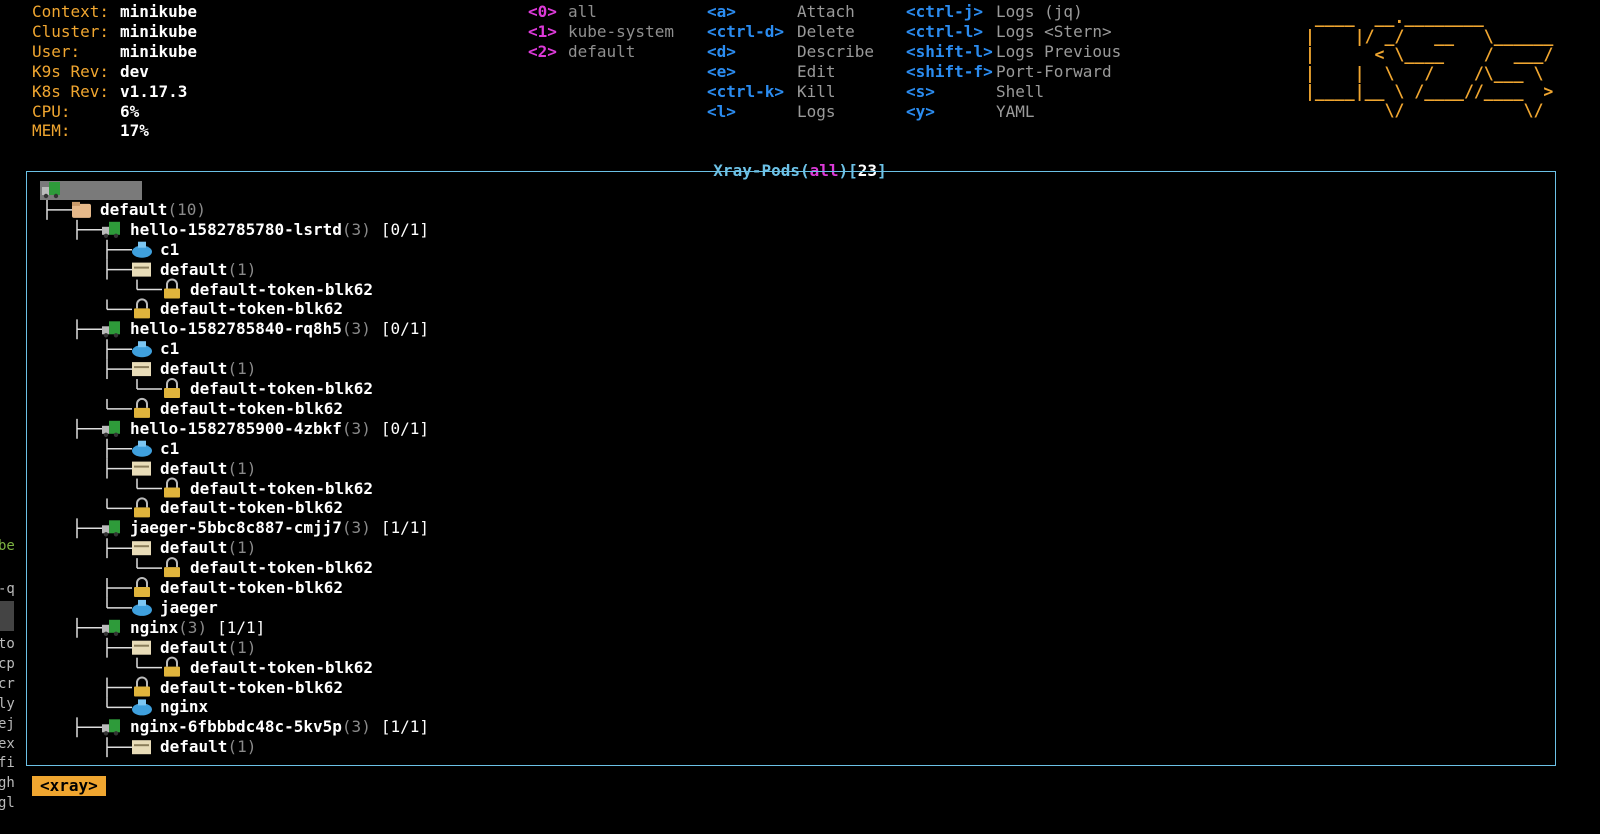 Image resolution: width=1600 pixels, height=834 pixels. What do you see at coordinates (826, 31) in the screenshot?
I see `shortcut-action: Delete` at bounding box center [826, 31].